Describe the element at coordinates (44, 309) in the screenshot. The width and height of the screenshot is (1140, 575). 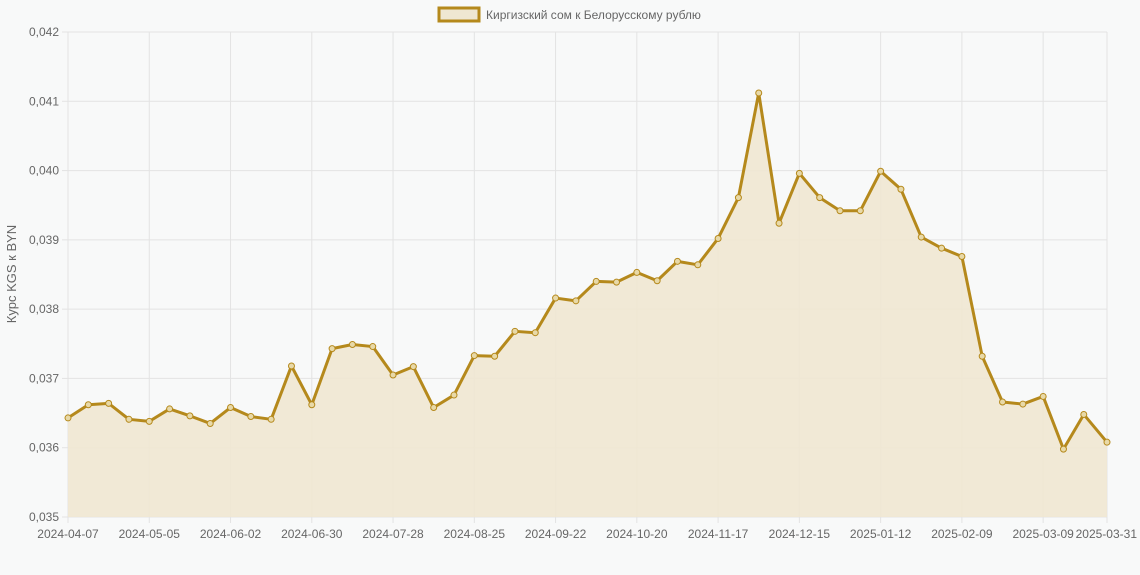
I see `y-tick-label: 0,038` at that location.